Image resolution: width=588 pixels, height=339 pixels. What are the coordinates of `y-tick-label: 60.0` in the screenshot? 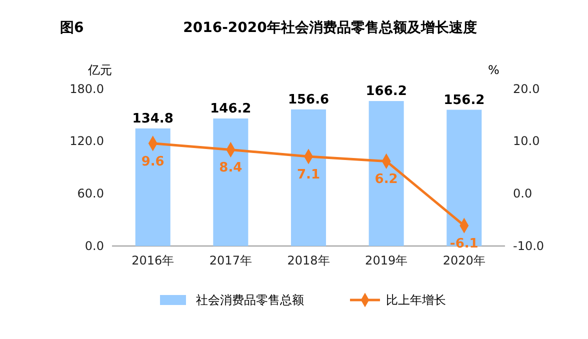 It's located at (90, 193).